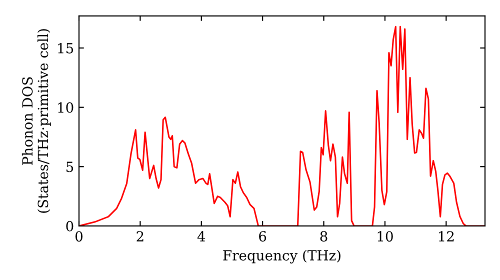 The image size is (500, 280). Describe the element at coordinates (78, 236) in the screenshot. I see `x-tick-label: 0` at that location.